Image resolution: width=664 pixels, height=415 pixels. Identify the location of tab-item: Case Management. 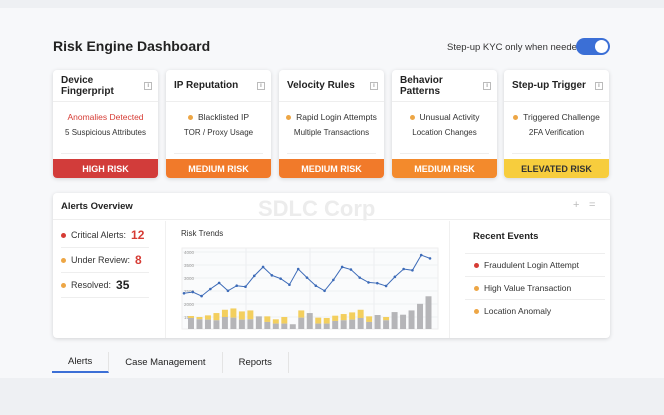
(166, 362).